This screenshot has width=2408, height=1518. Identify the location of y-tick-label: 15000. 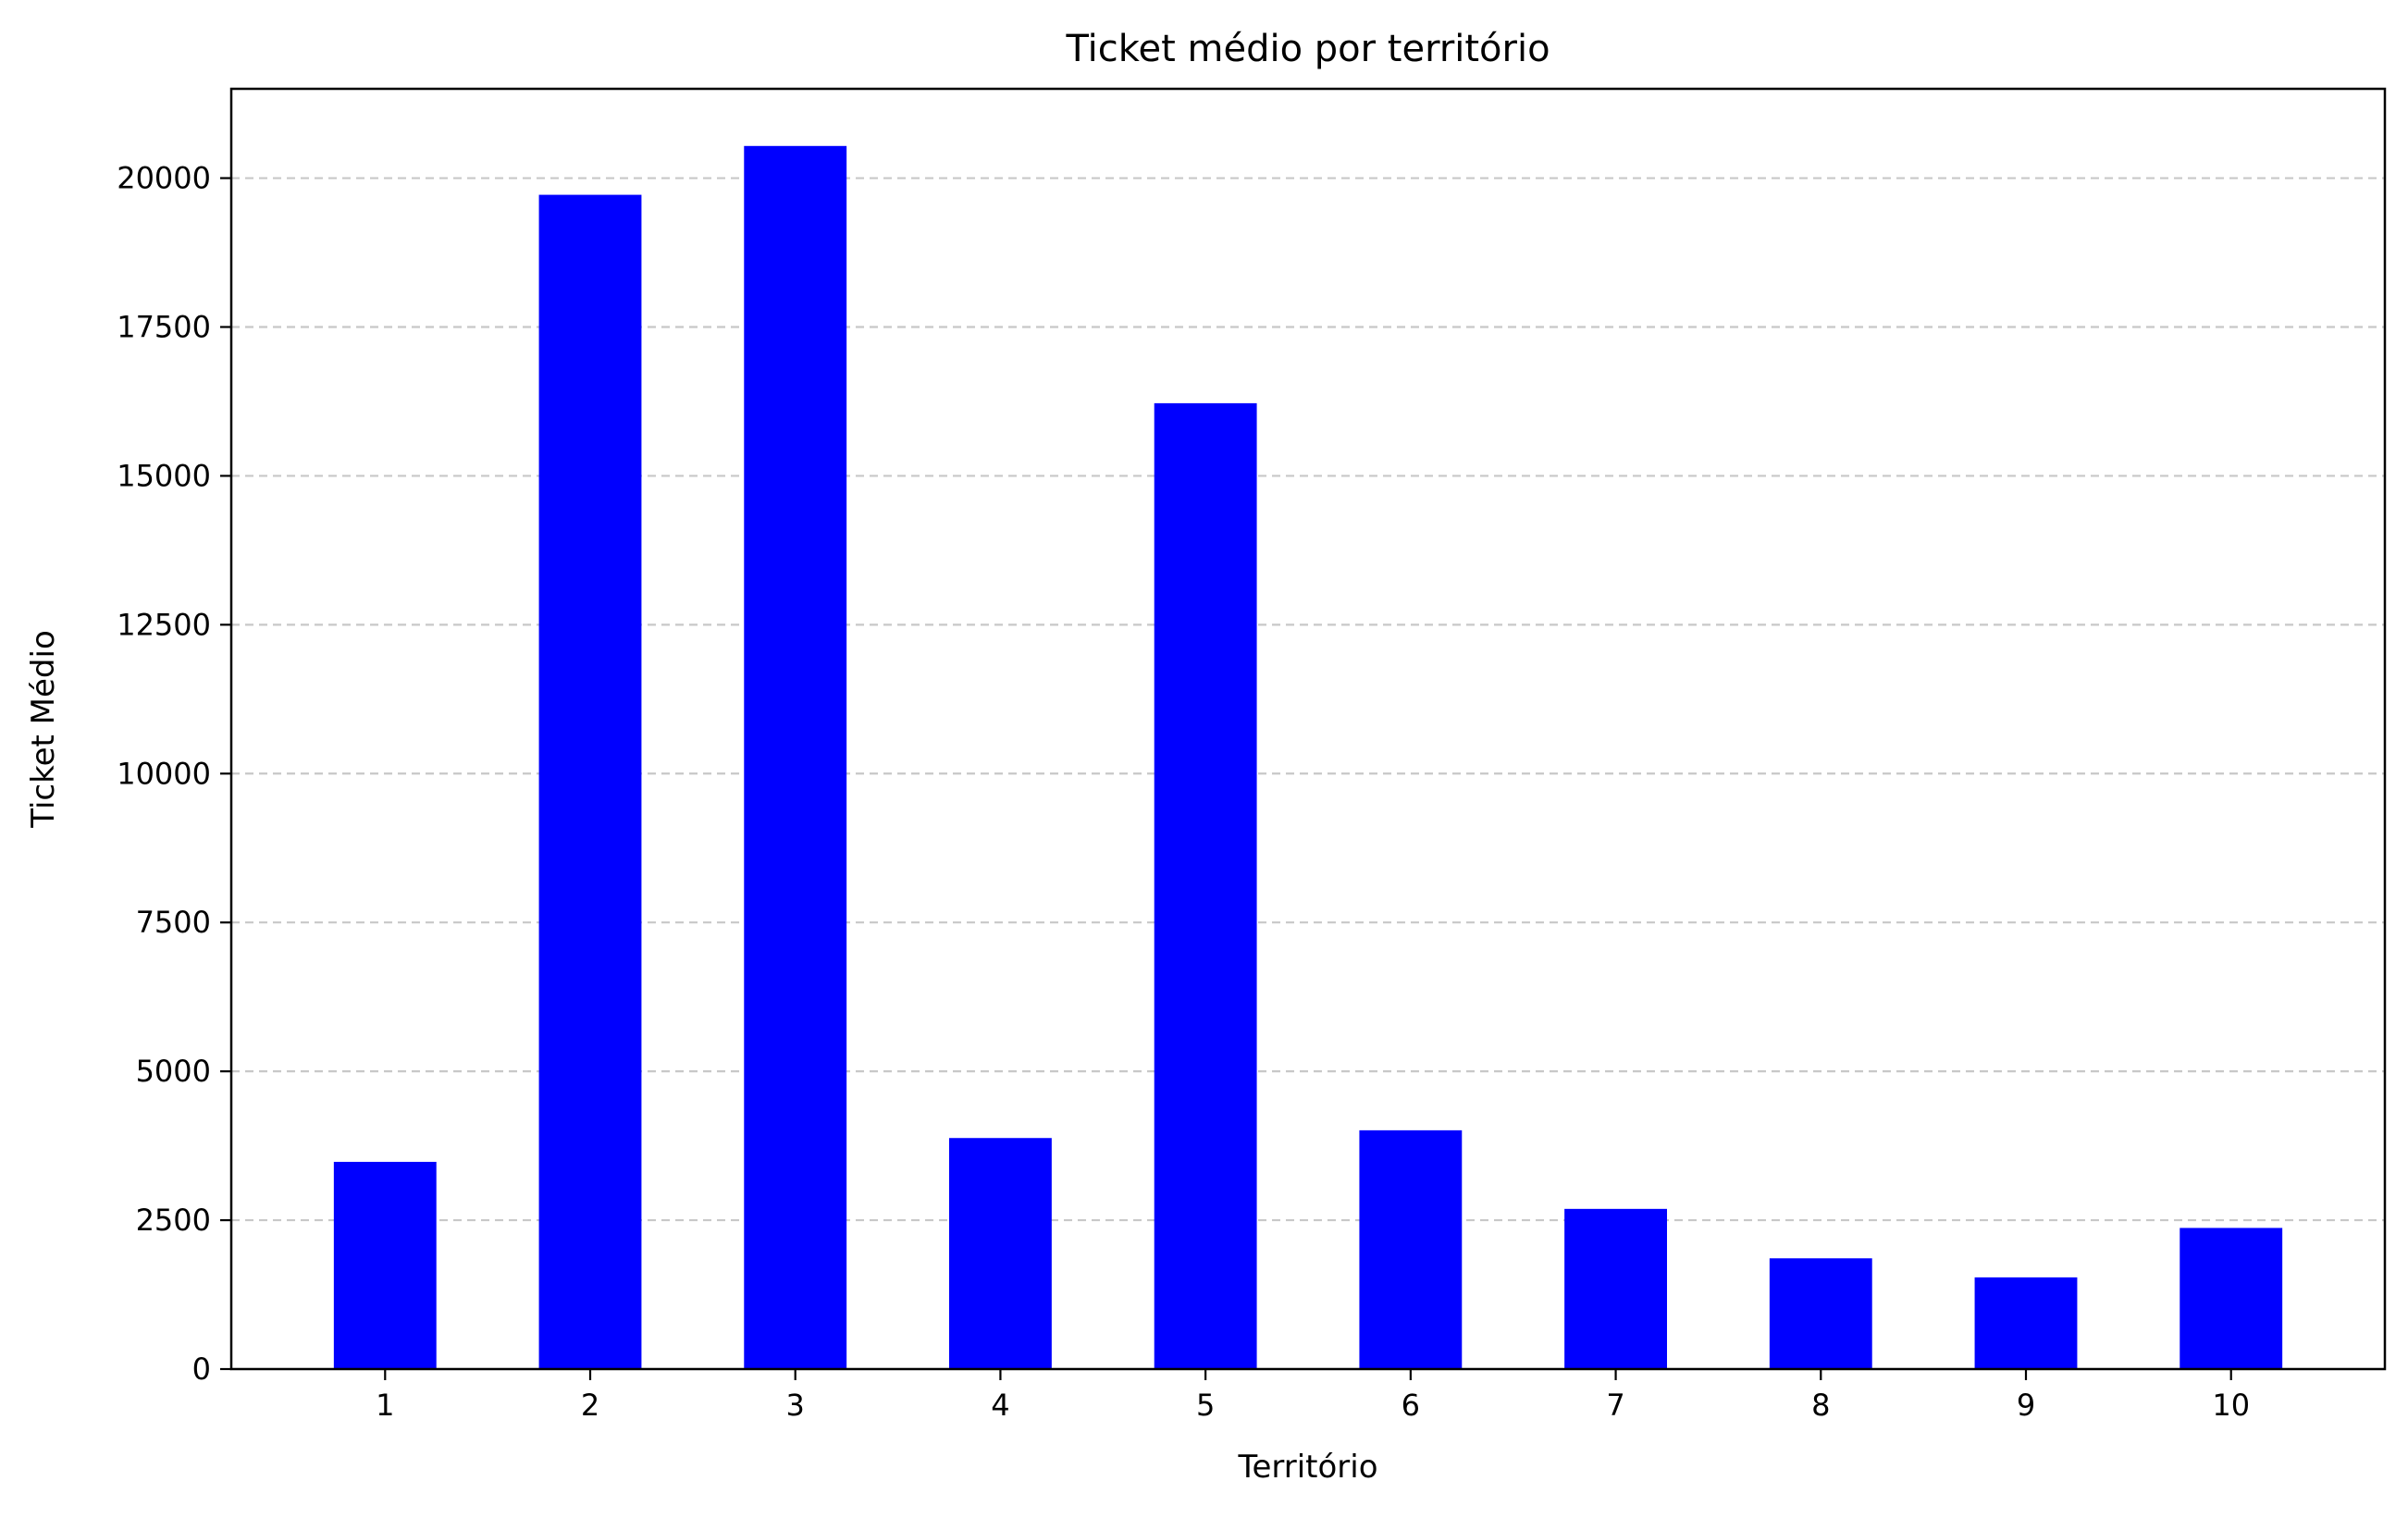
(164, 475).